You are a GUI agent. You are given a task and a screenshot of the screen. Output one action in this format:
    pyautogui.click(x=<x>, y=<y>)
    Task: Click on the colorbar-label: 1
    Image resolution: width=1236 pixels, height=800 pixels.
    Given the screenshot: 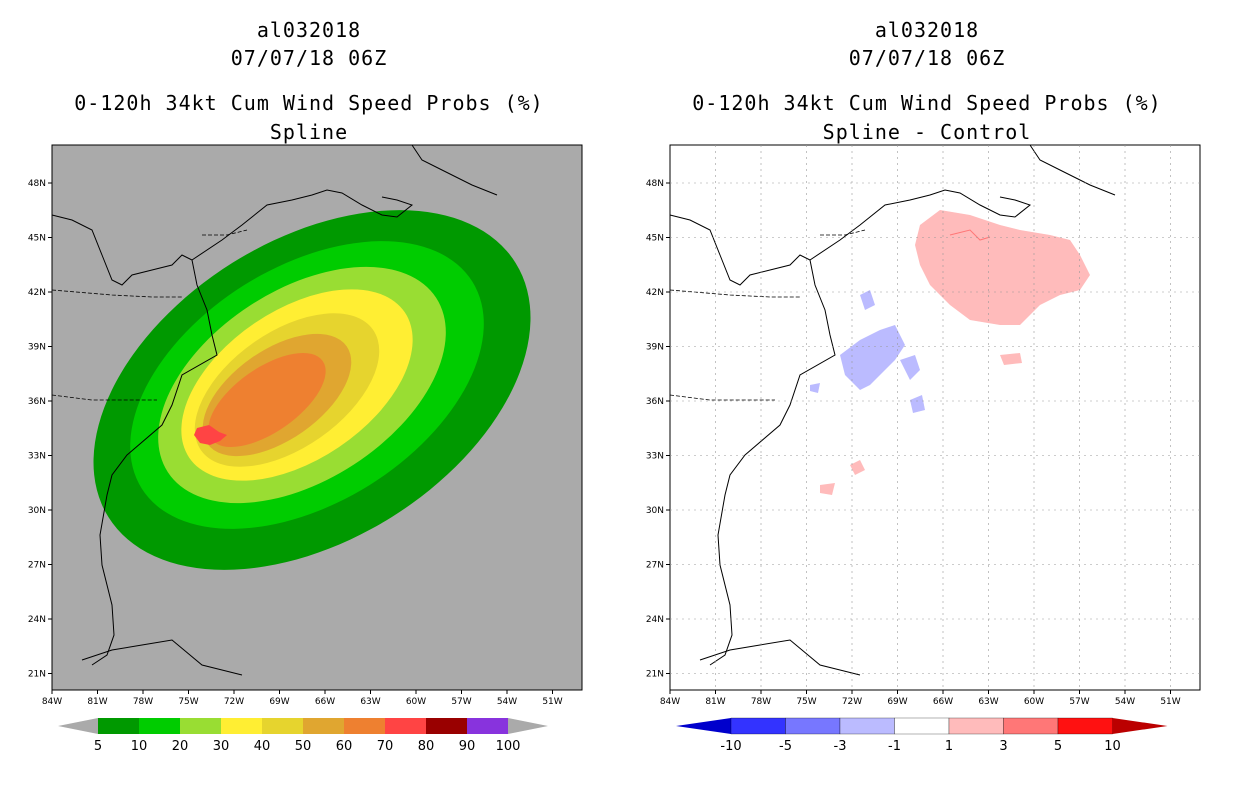 What is the action you would take?
    pyautogui.click(x=949, y=746)
    